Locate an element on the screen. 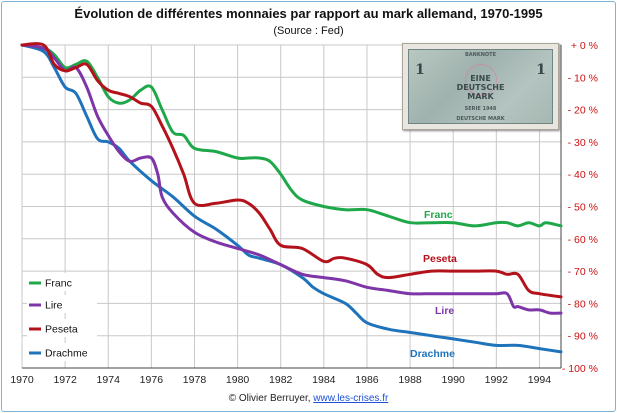 This screenshot has height=413, width=617. banknote-stamp-icon is located at coordinates (481, 80).